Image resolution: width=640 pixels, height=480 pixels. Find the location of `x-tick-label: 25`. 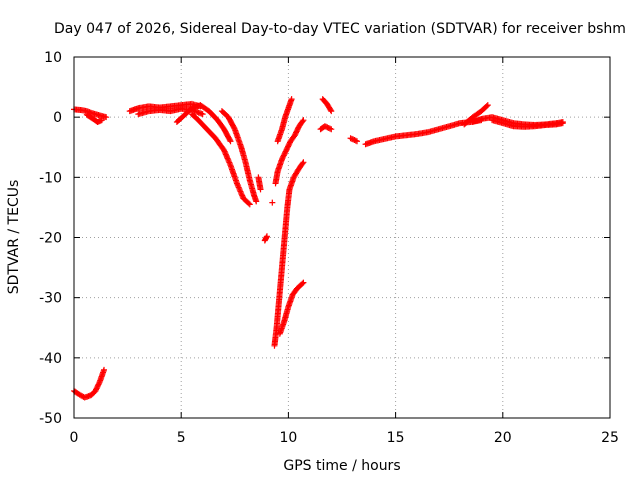

x-tick-label: 25 is located at coordinates (610, 438).